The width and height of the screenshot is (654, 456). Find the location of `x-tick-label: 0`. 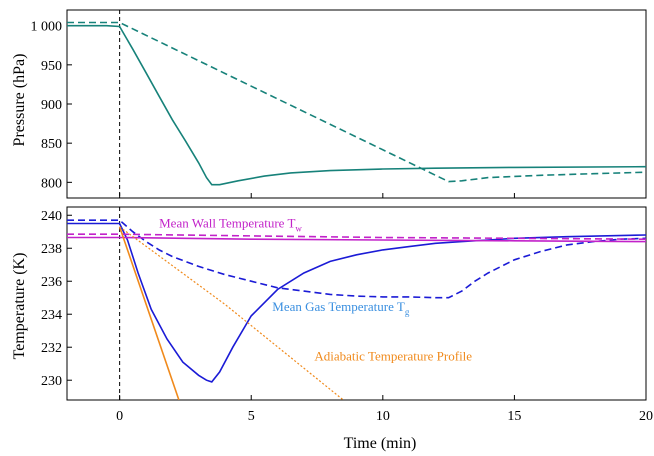

x-tick-label: 0 is located at coordinates (119, 416).